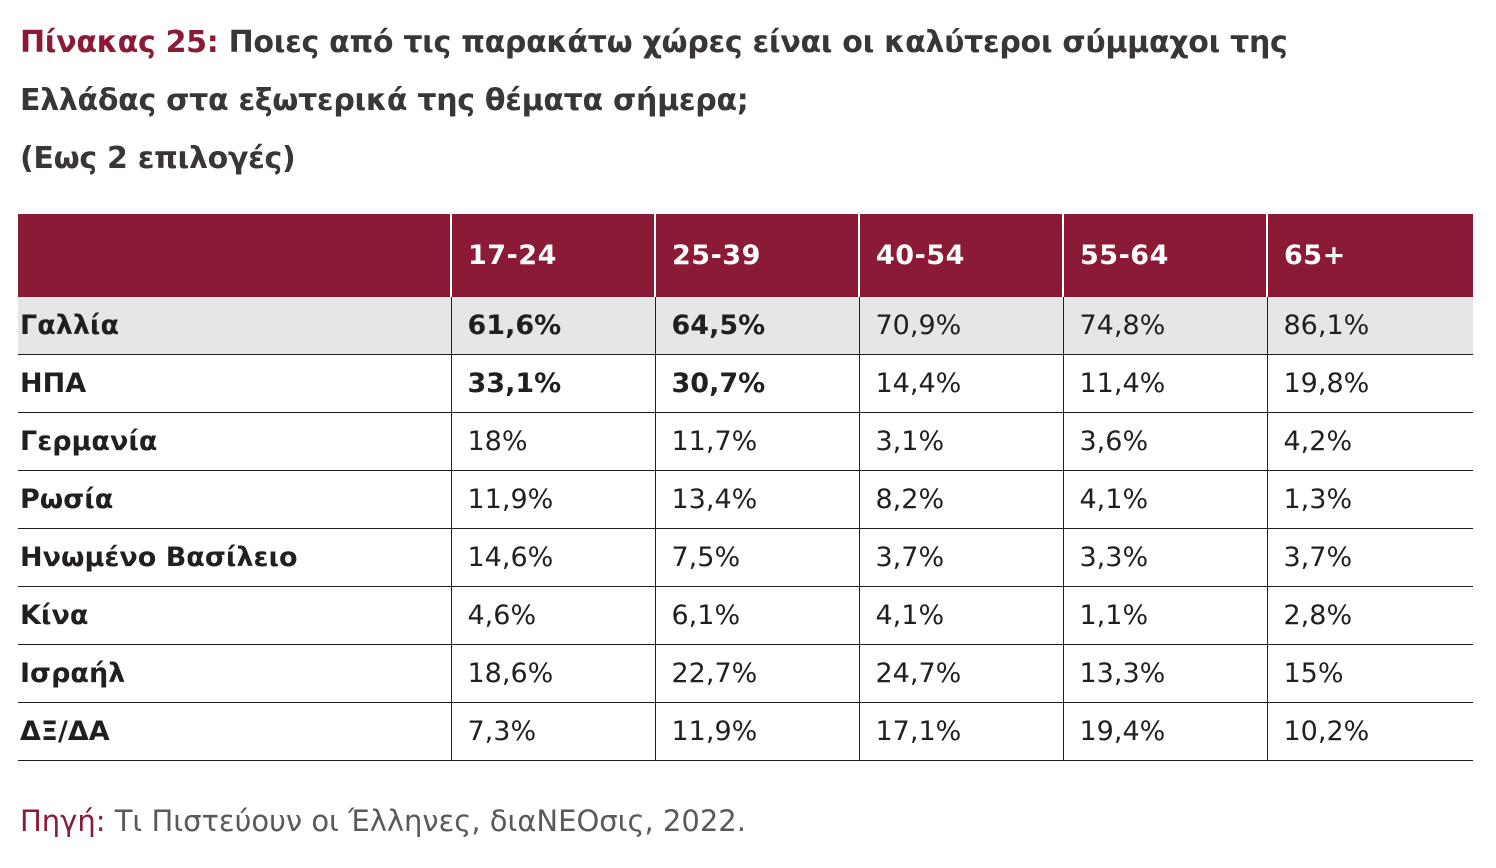 The width and height of the screenshot is (1496, 868). Describe the element at coordinates (1164, 557) in the screenshot. I see `value-cell: 3,3%` at that location.